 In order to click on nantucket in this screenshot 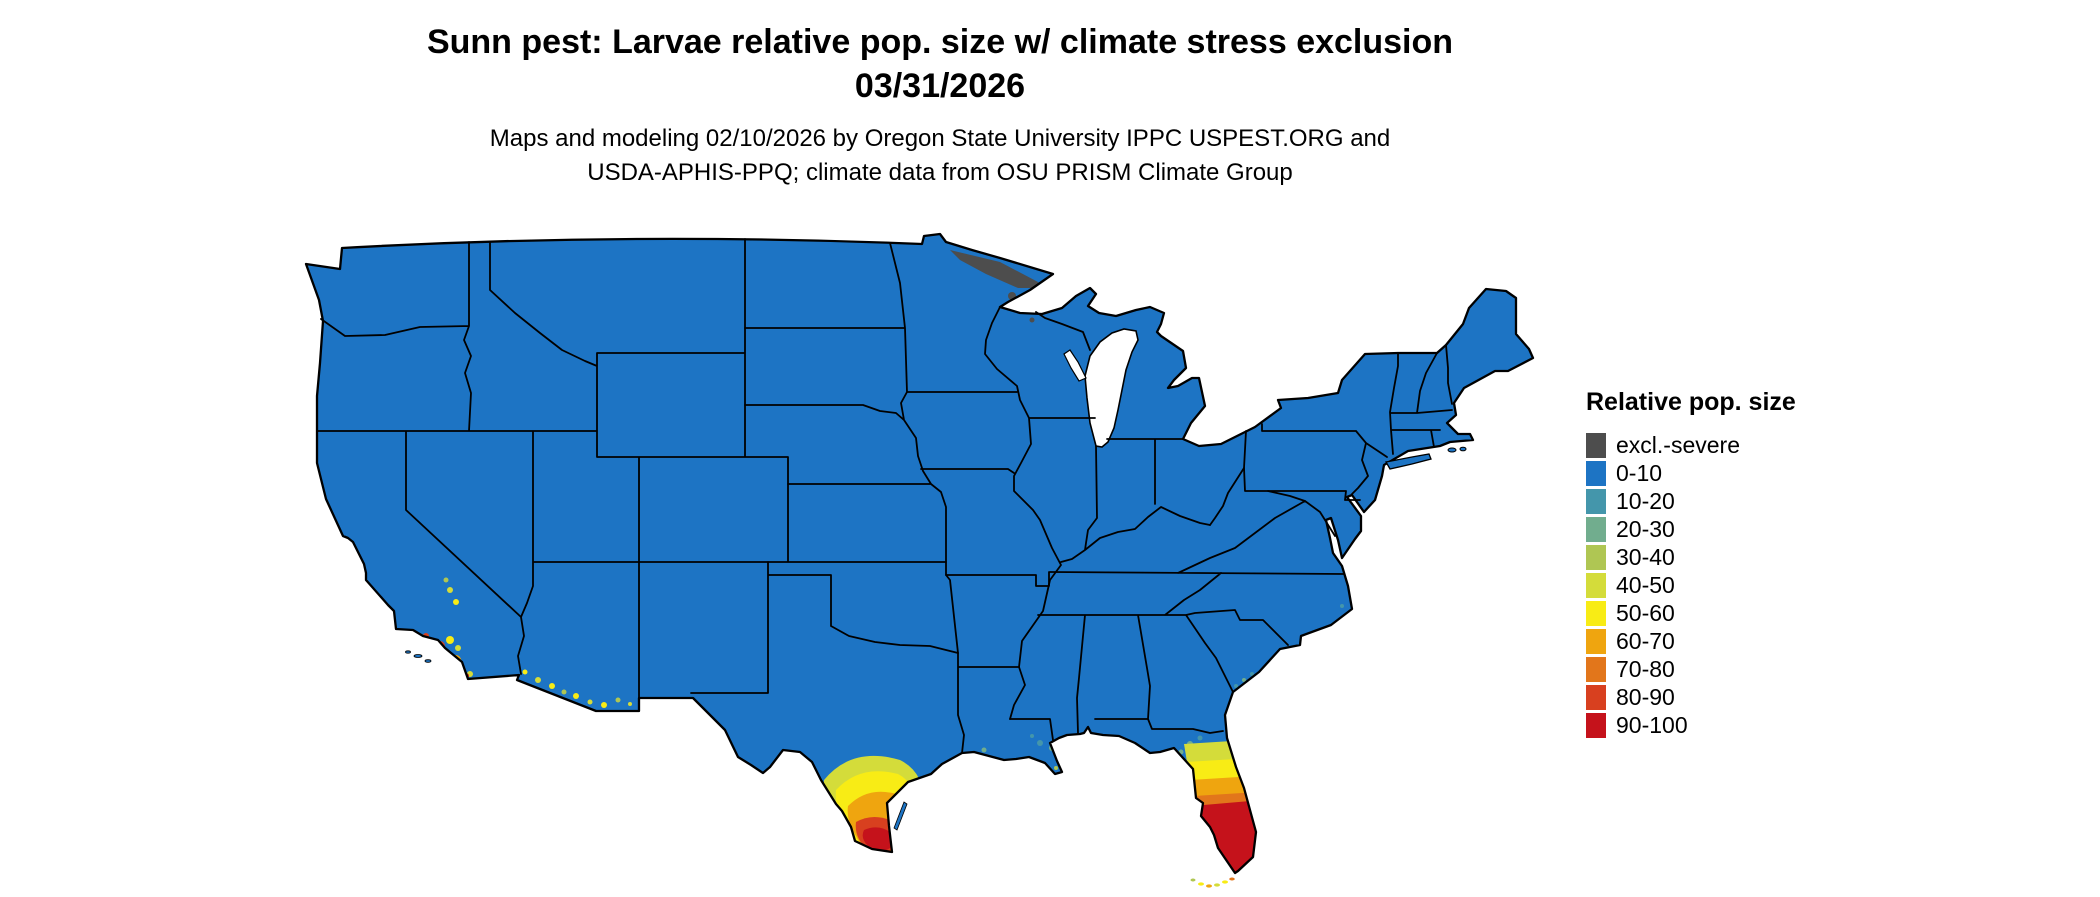, I will do `click(1463, 449)`.